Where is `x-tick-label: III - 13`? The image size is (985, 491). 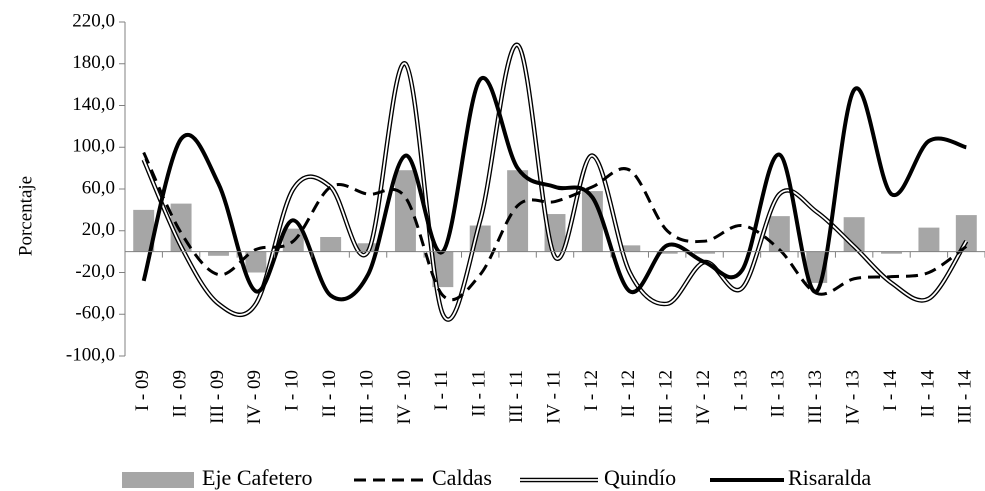
x-tick-label: III - 13 is located at coordinates (815, 397).